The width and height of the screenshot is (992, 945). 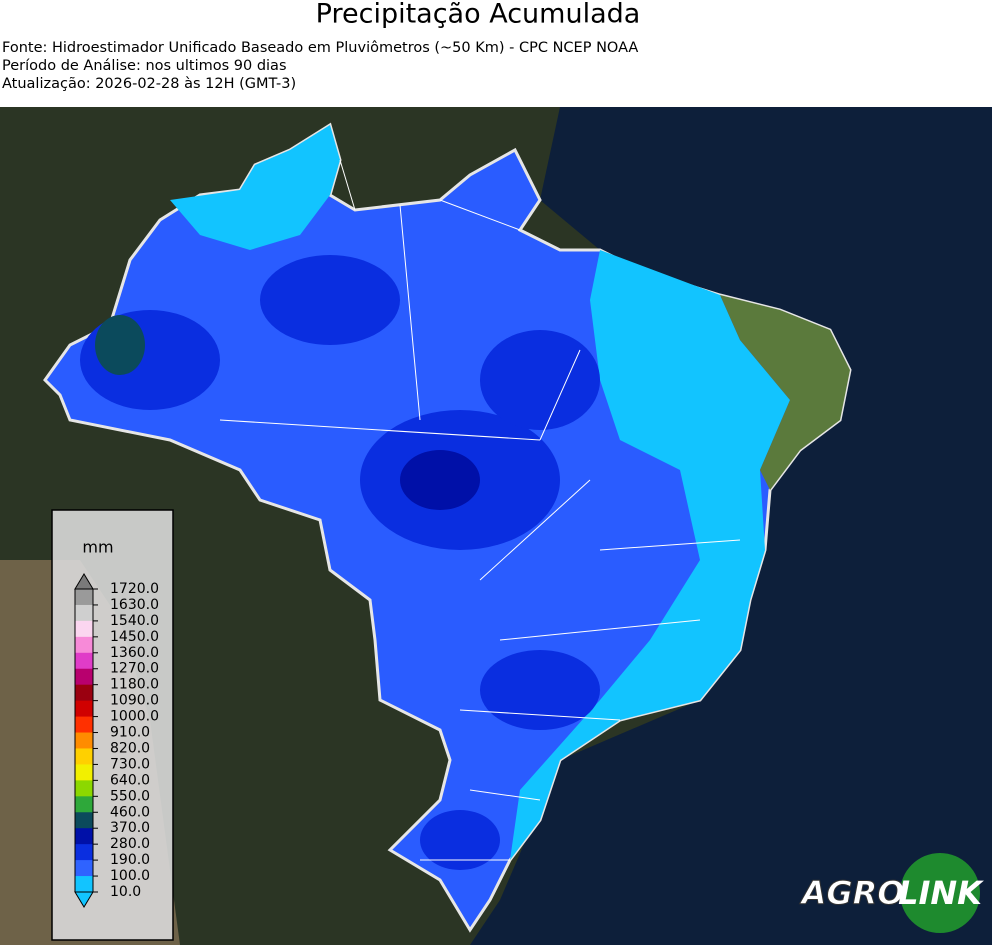 I want to click on colorbar-label: 280.0, so click(x=130, y=844).